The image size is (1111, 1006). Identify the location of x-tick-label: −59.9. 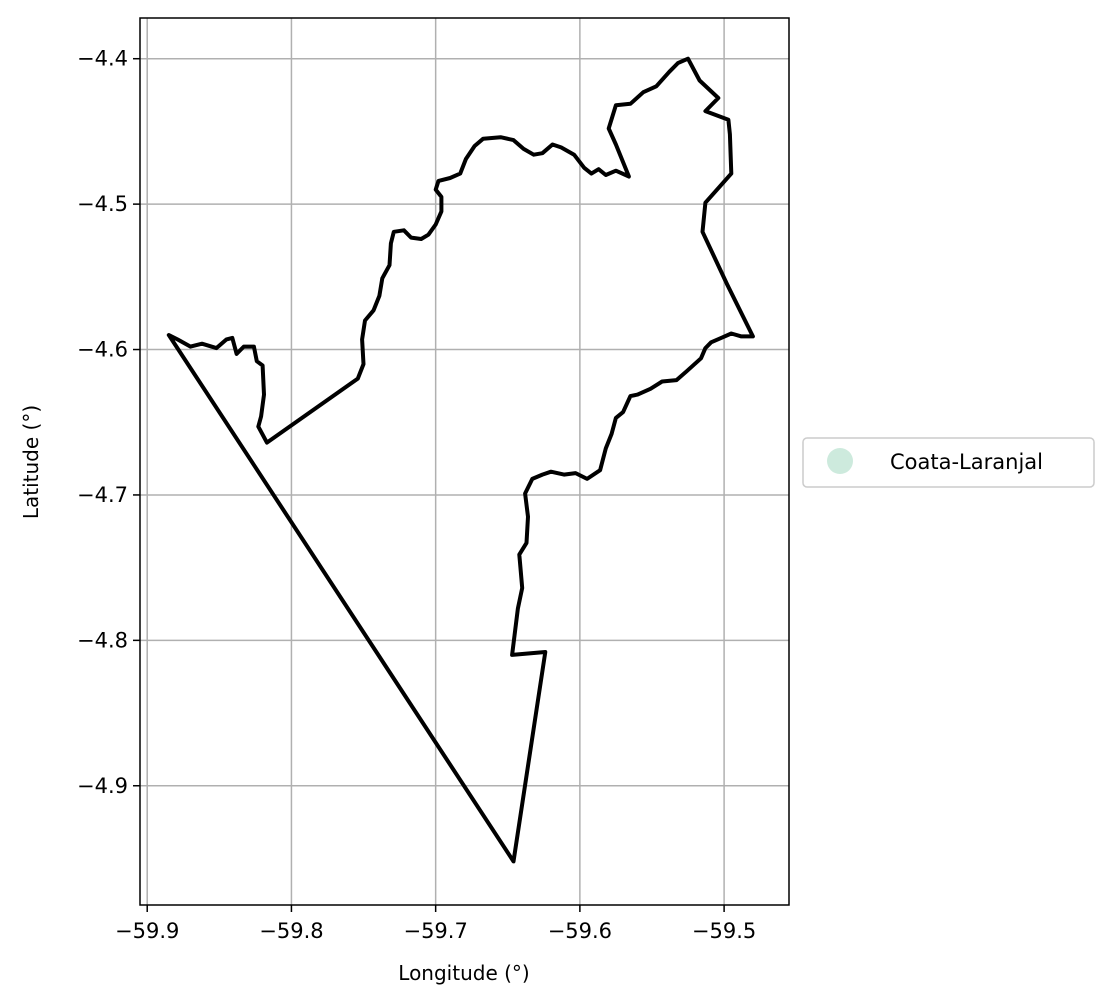
(147, 931).